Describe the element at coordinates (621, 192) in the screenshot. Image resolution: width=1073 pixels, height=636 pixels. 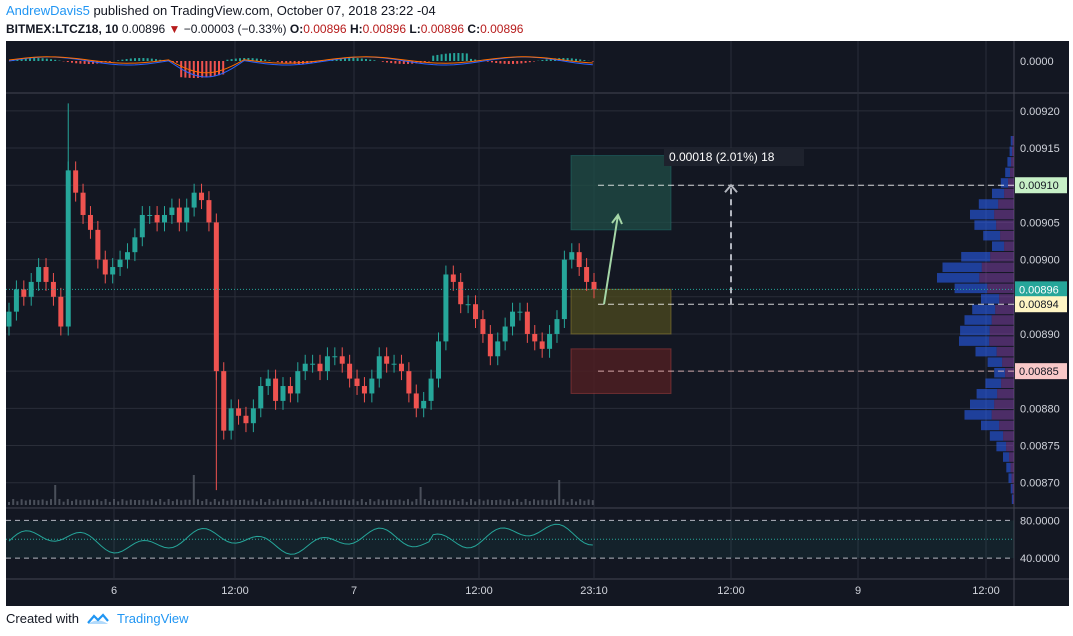
I see `target-zone` at that location.